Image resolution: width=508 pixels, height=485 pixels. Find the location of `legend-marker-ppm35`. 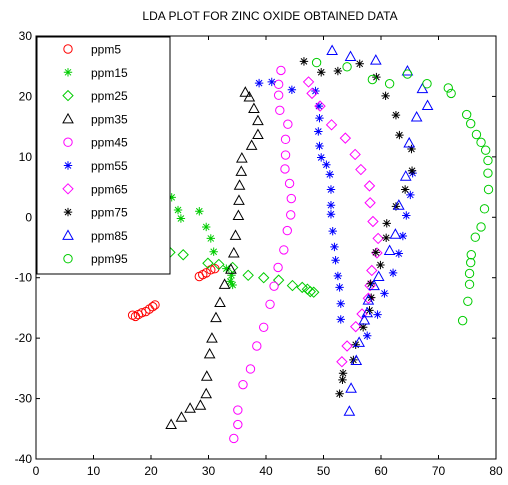

legend-marker-ppm35 is located at coordinates (68, 118).